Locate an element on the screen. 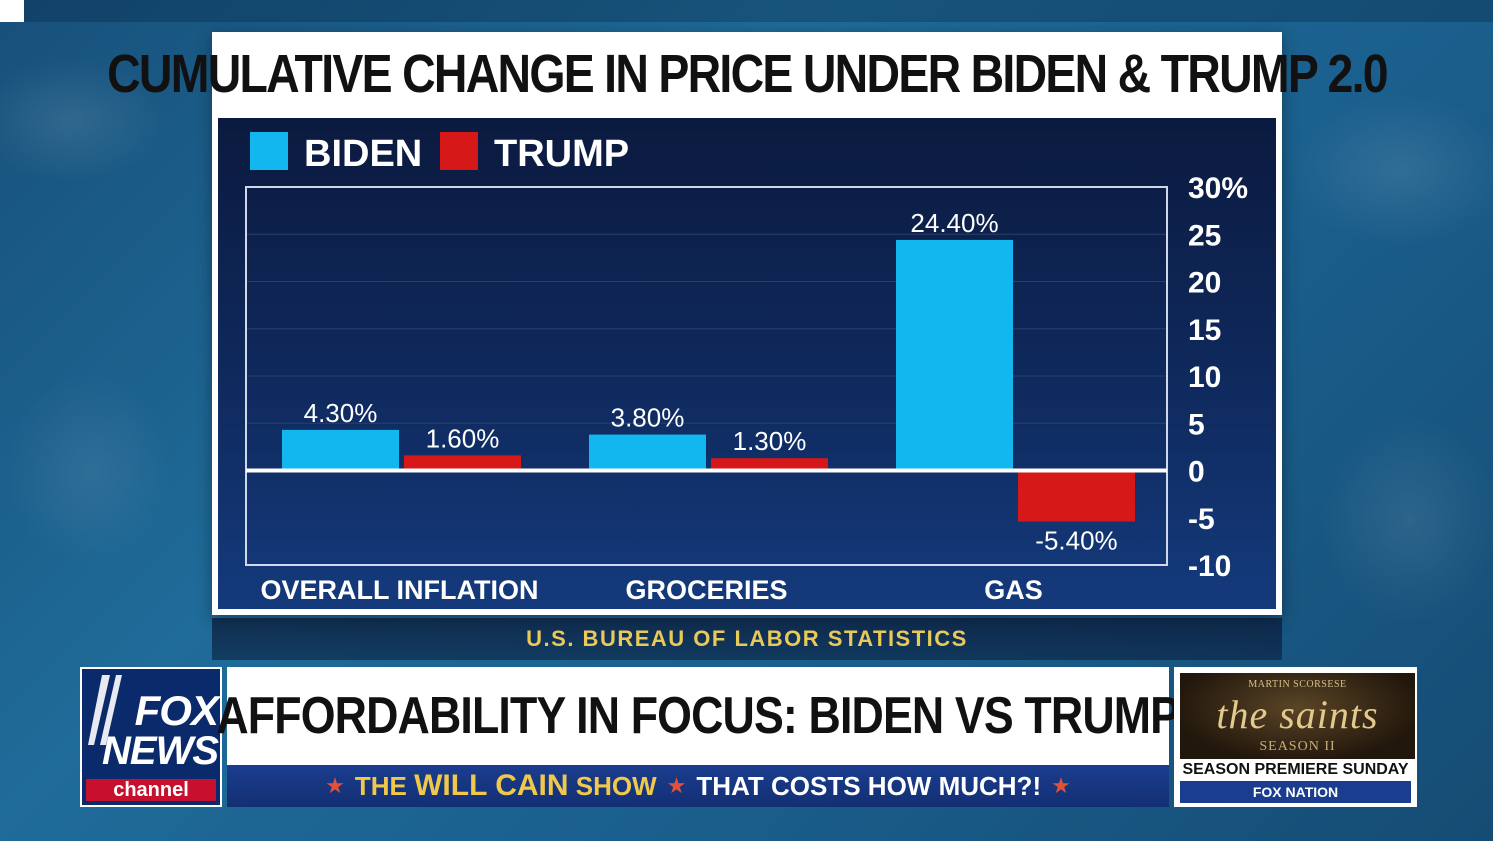 The image size is (1493, 841). data-label: 3.80% is located at coordinates (648, 418).